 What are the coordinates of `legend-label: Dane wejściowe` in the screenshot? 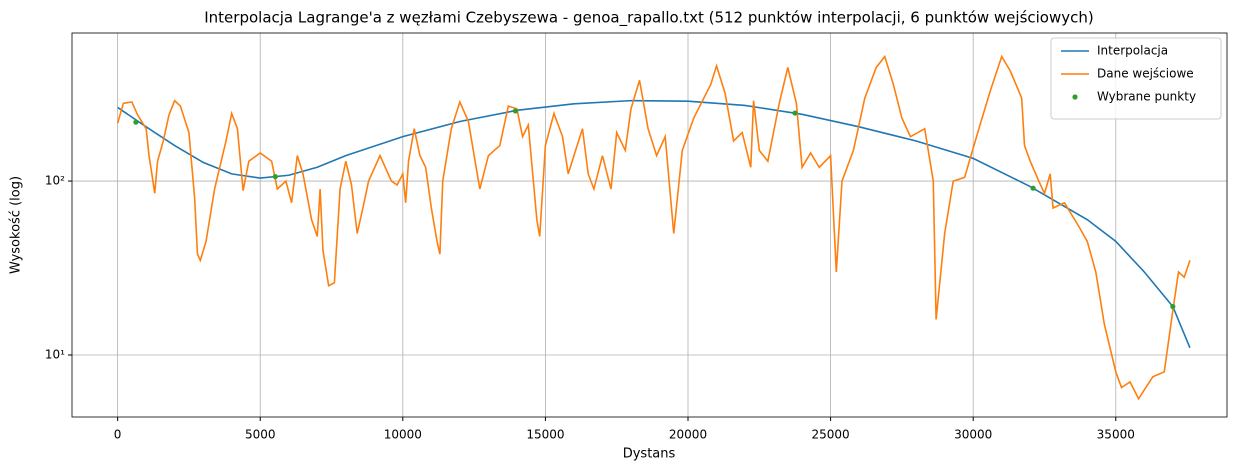 It's located at (1145, 74).